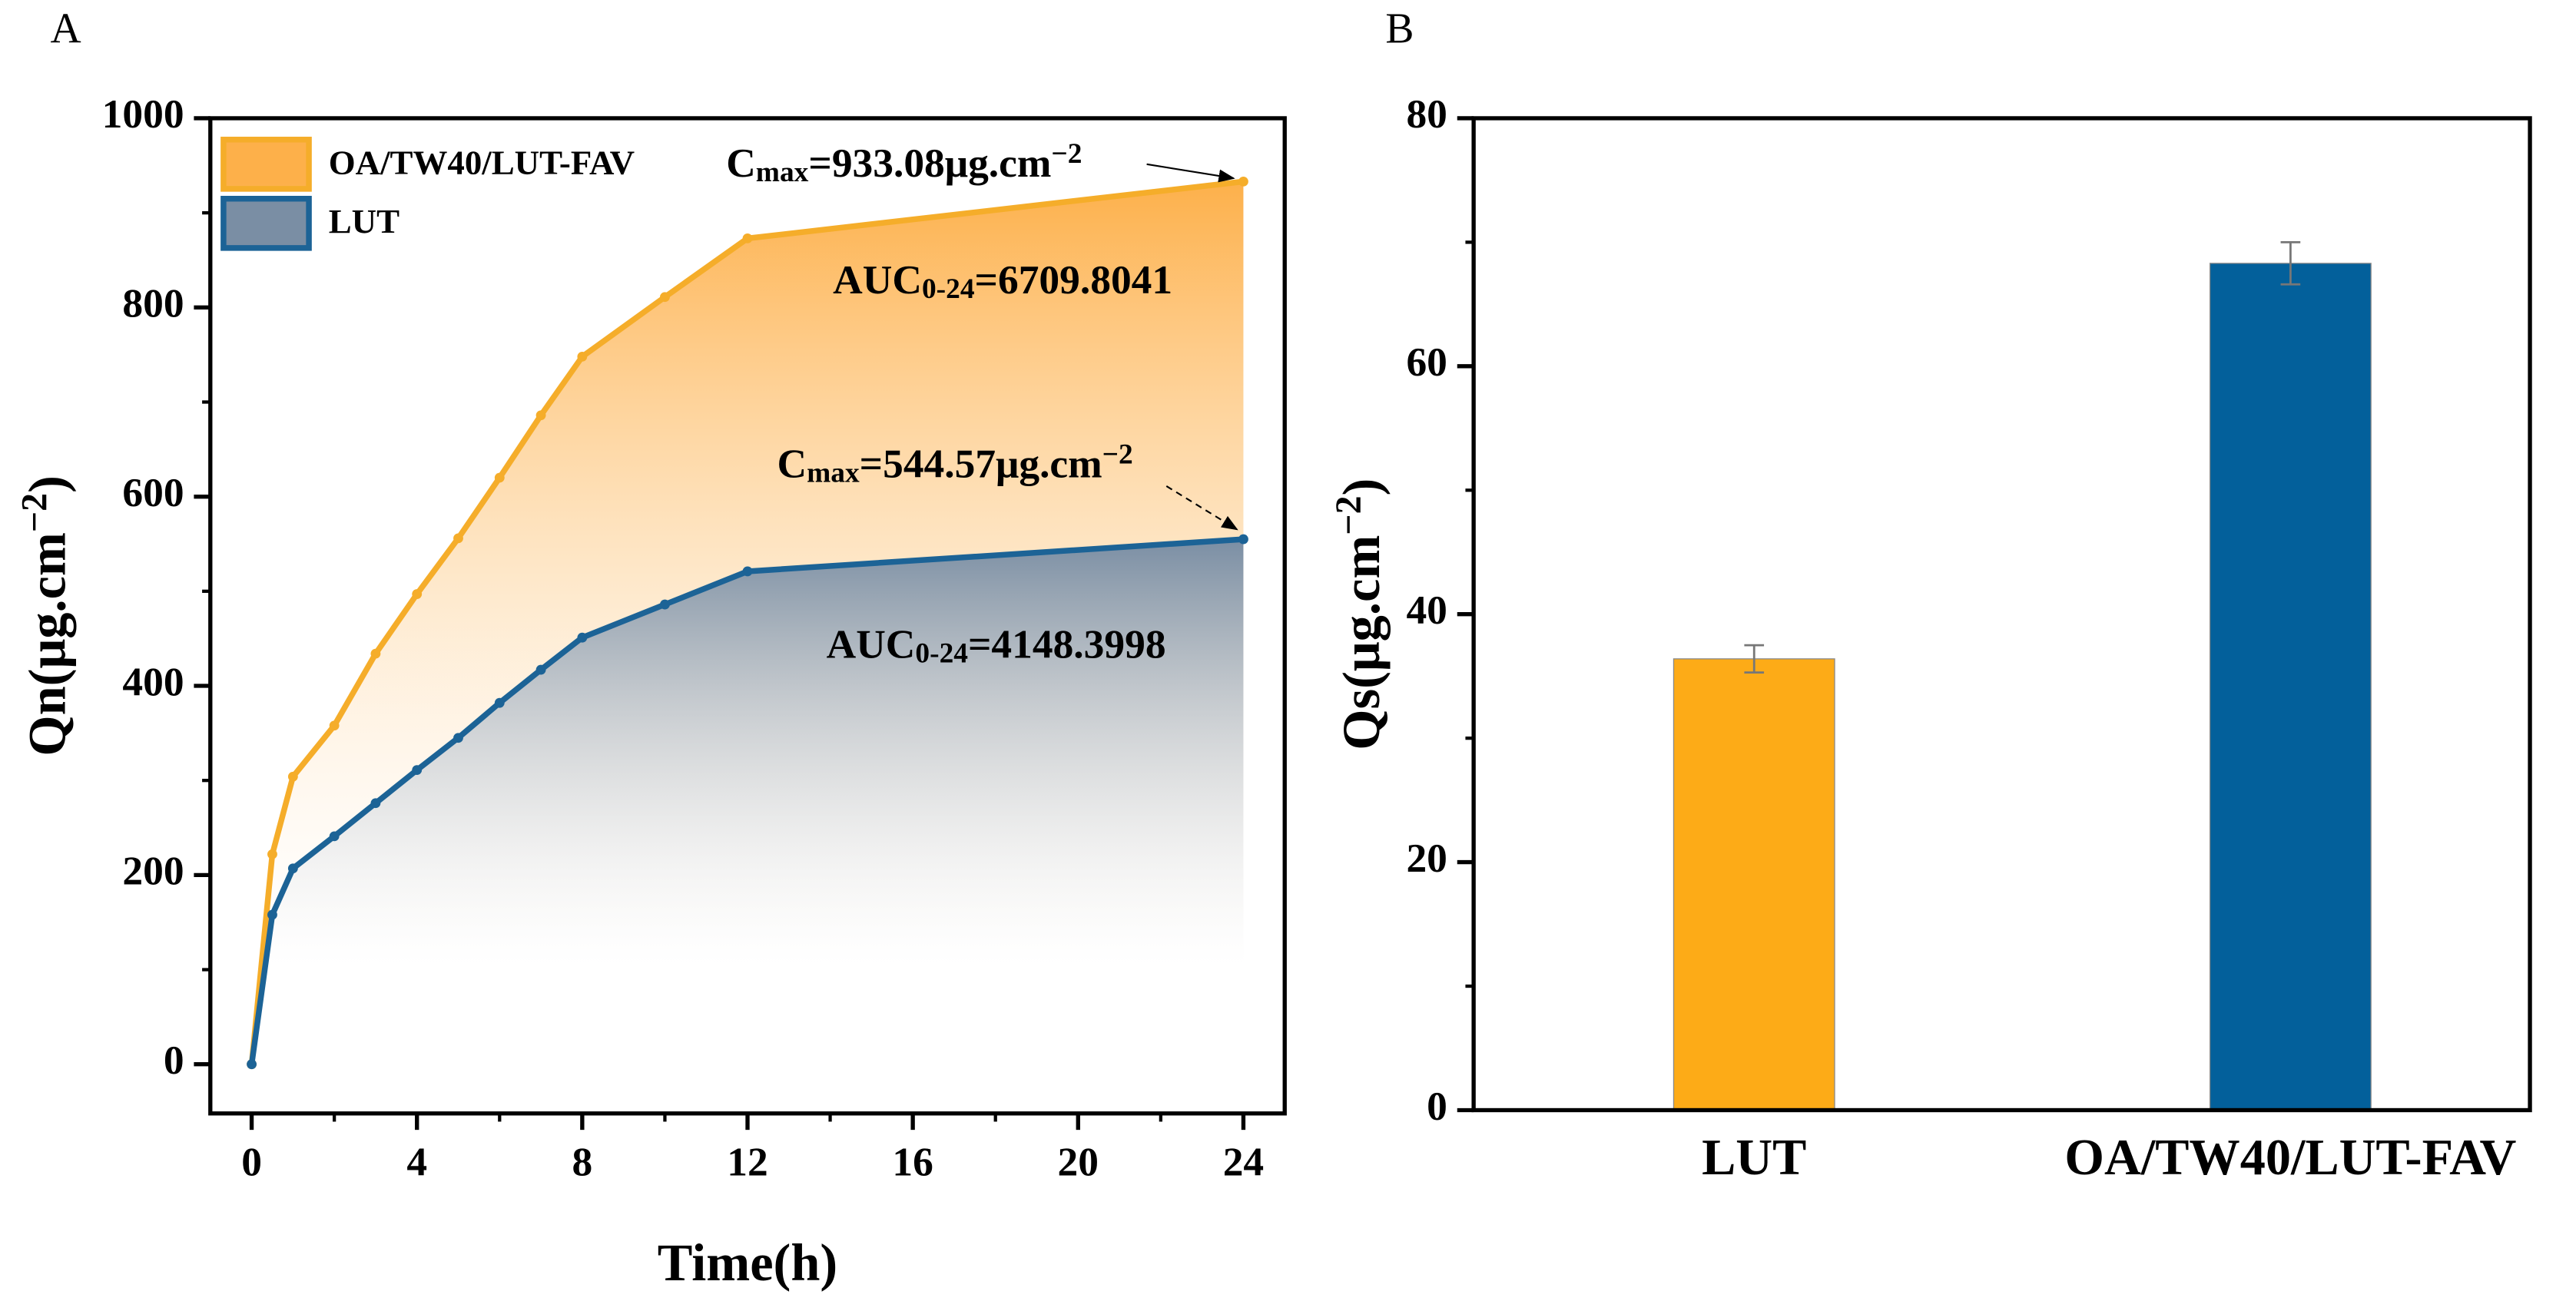 The width and height of the screenshot is (2576, 1311). Describe the element at coordinates (251, 1161) in the screenshot. I see `x-tick-label: 0` at that location.